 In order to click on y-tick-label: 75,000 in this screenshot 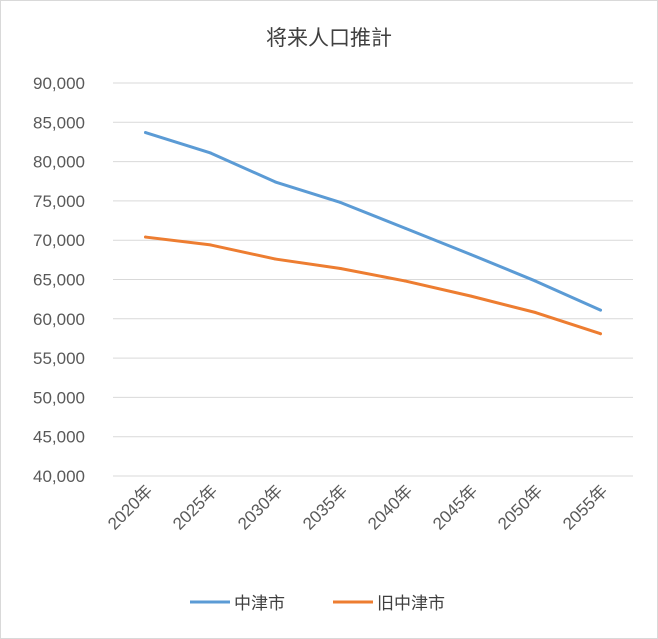, I will do `click(59, 201)`.